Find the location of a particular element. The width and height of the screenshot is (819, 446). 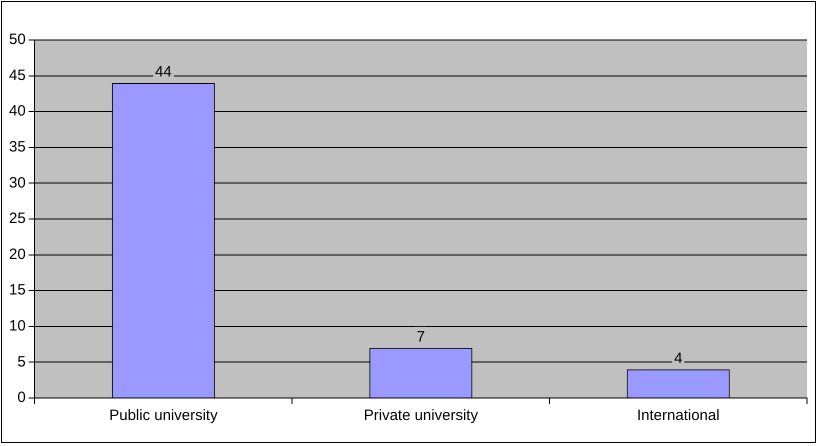

y-tick-label: 50 is located at coordinates (17, 39).